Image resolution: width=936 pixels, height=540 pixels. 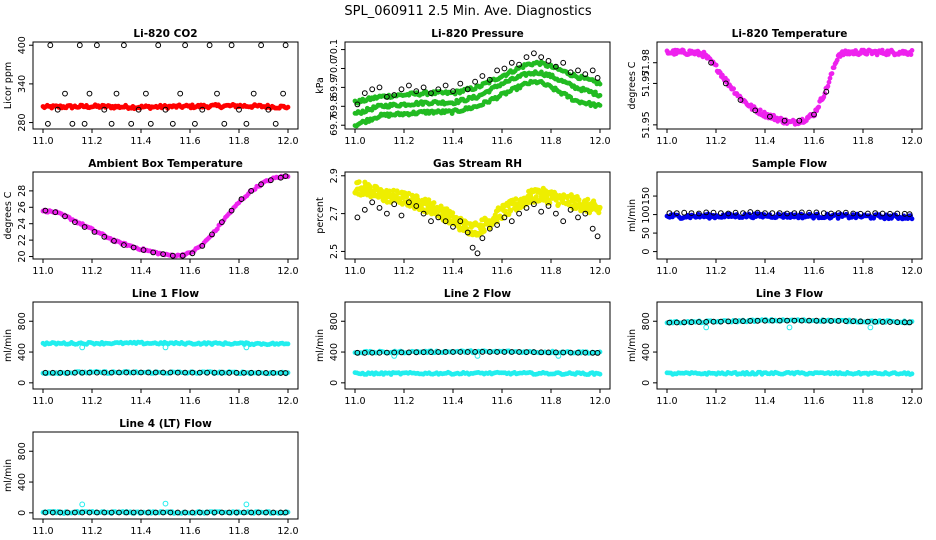 What do you see at coordinates (165, 424) in the screenshot?
I see `panel-title: Line 4 (LT) Flow` at bounding box center [165, 424].